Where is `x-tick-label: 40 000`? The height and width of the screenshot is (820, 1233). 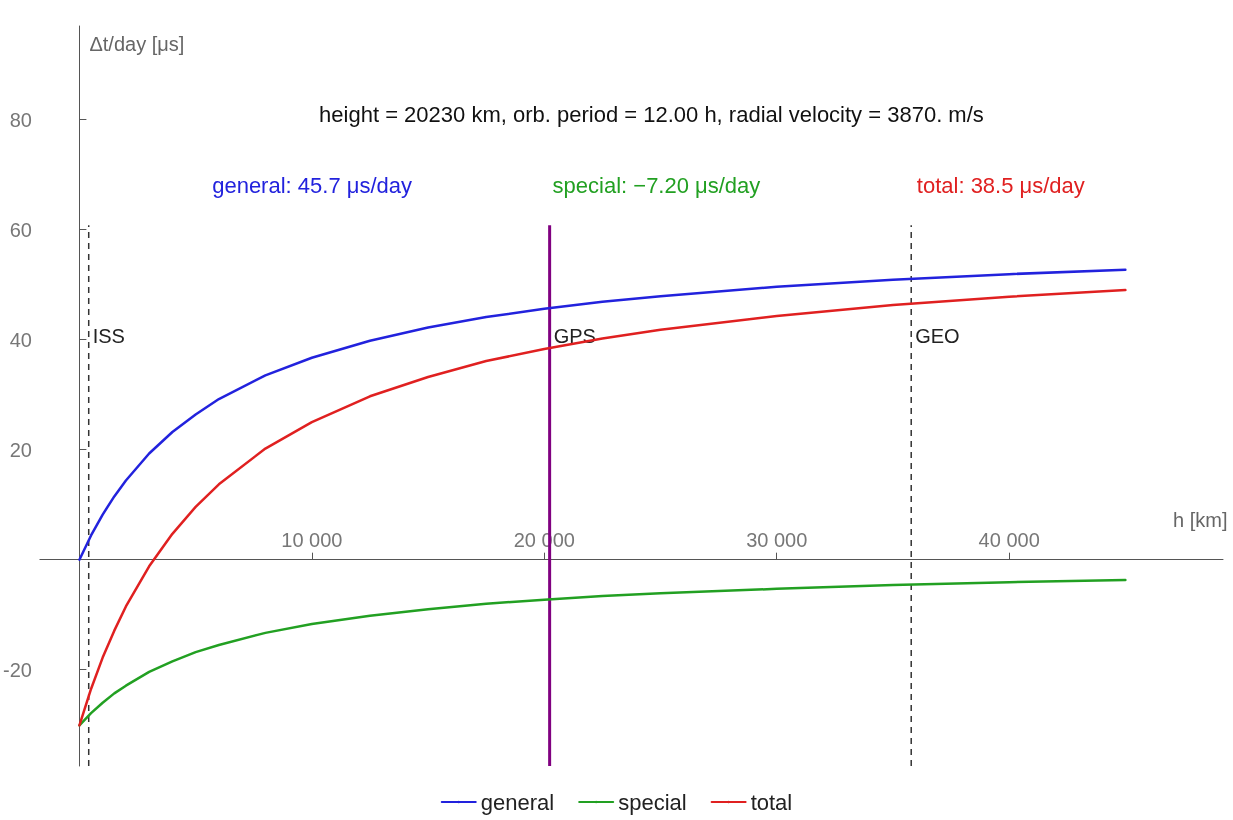 x-tick-label: 40 000 is located at coordinates (1009, 539).